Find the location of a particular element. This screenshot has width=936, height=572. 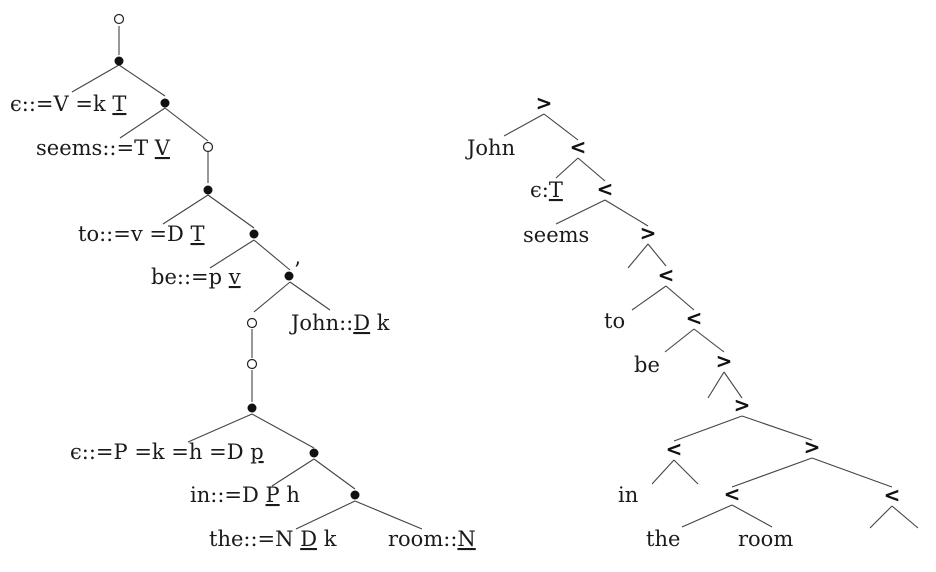

lexical-item-eps-vk: ϵ::=V =k T is located at coordinates (68, 104).